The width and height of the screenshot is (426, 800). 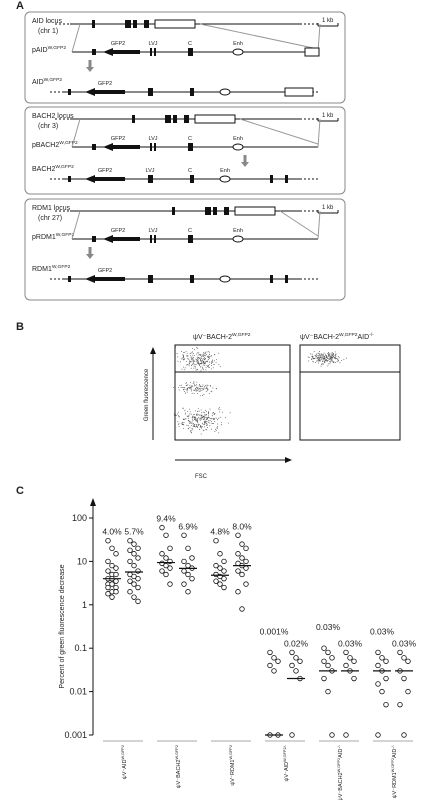 What do you see at coordinates (337, 336) in the screenshot?
I see `label: ψV⁻BACH-2W,GFP2AID-/-` at bounding box center [337, 336].